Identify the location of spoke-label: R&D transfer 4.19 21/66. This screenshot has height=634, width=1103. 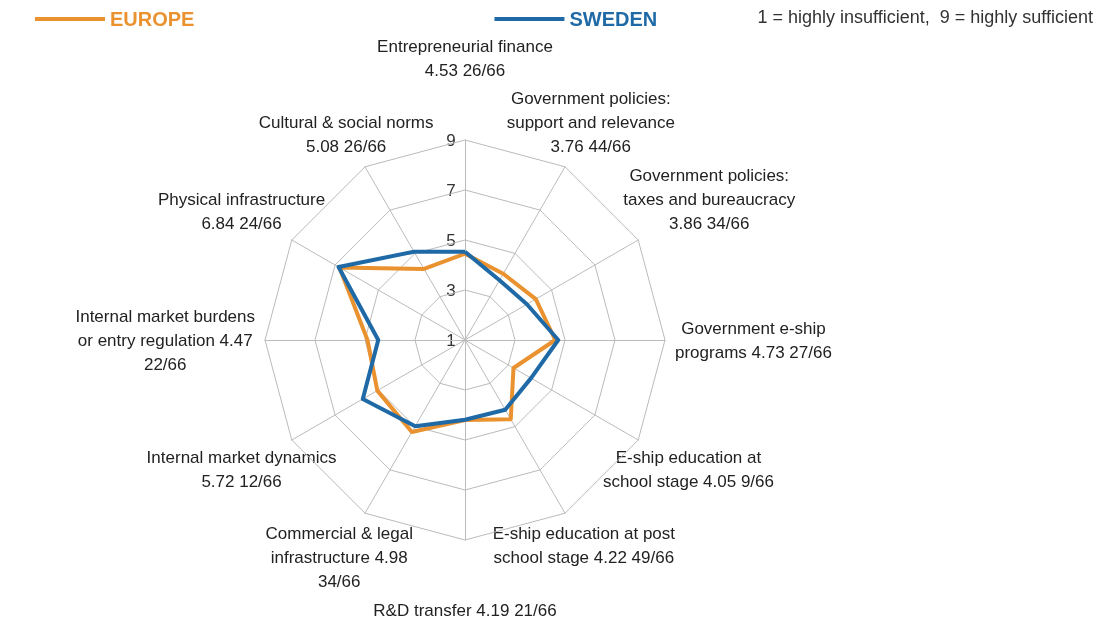
(465, 610).